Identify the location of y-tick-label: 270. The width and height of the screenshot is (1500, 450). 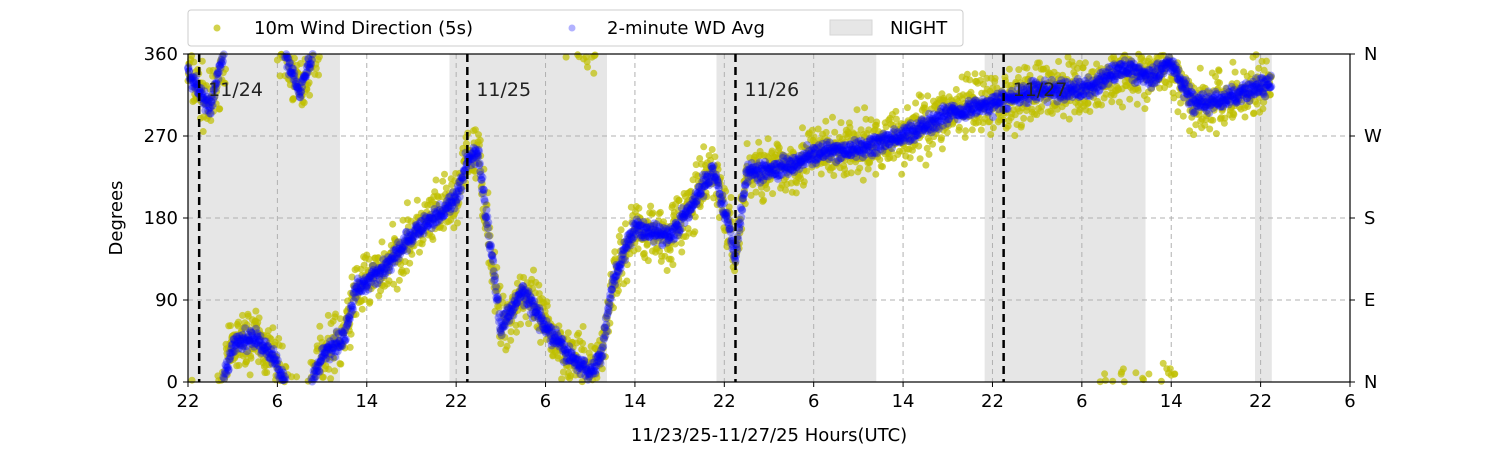
(161, 136).